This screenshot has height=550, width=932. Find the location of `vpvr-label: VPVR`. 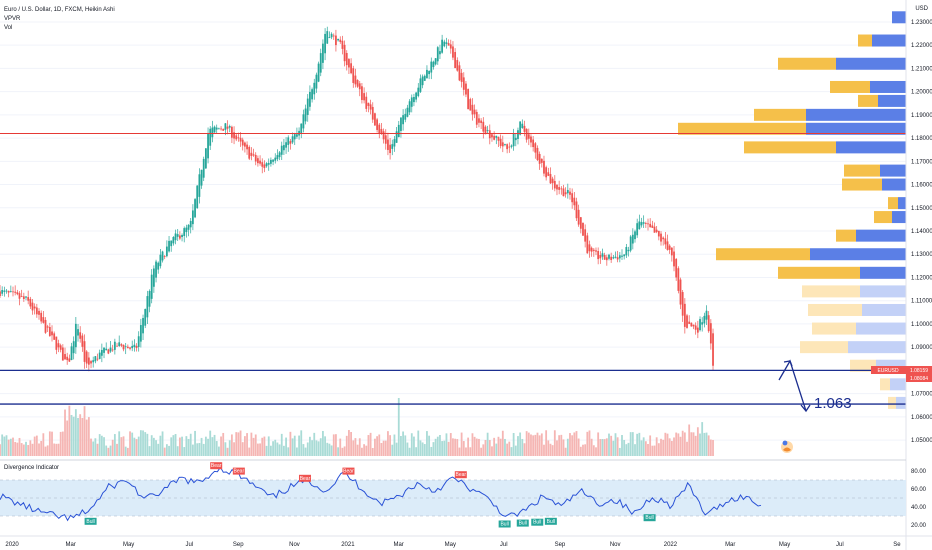

vpvr-label: VPVR is located at coordinates (12, 19).